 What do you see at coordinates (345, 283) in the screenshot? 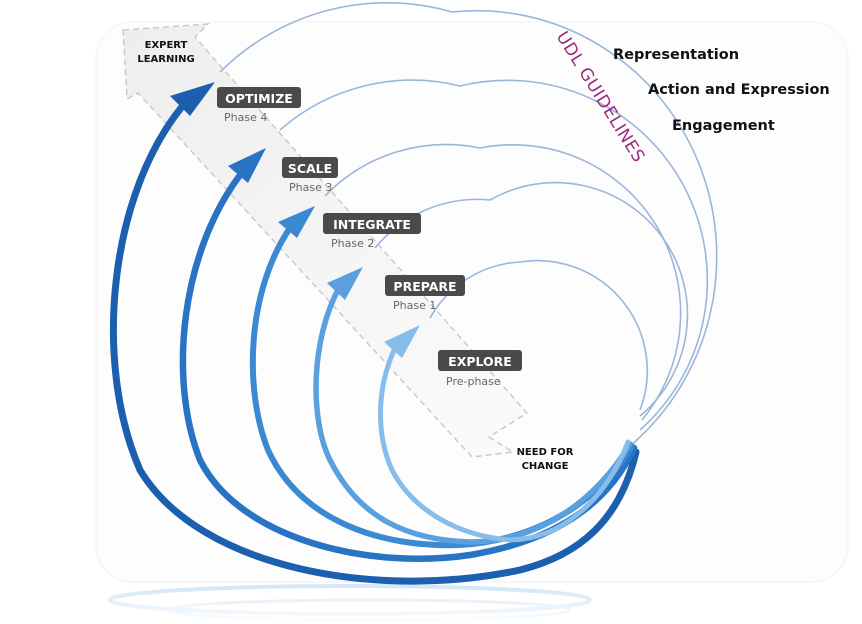
I see `curved-arrow-icon-prepare` at bounding box center [345, 283].